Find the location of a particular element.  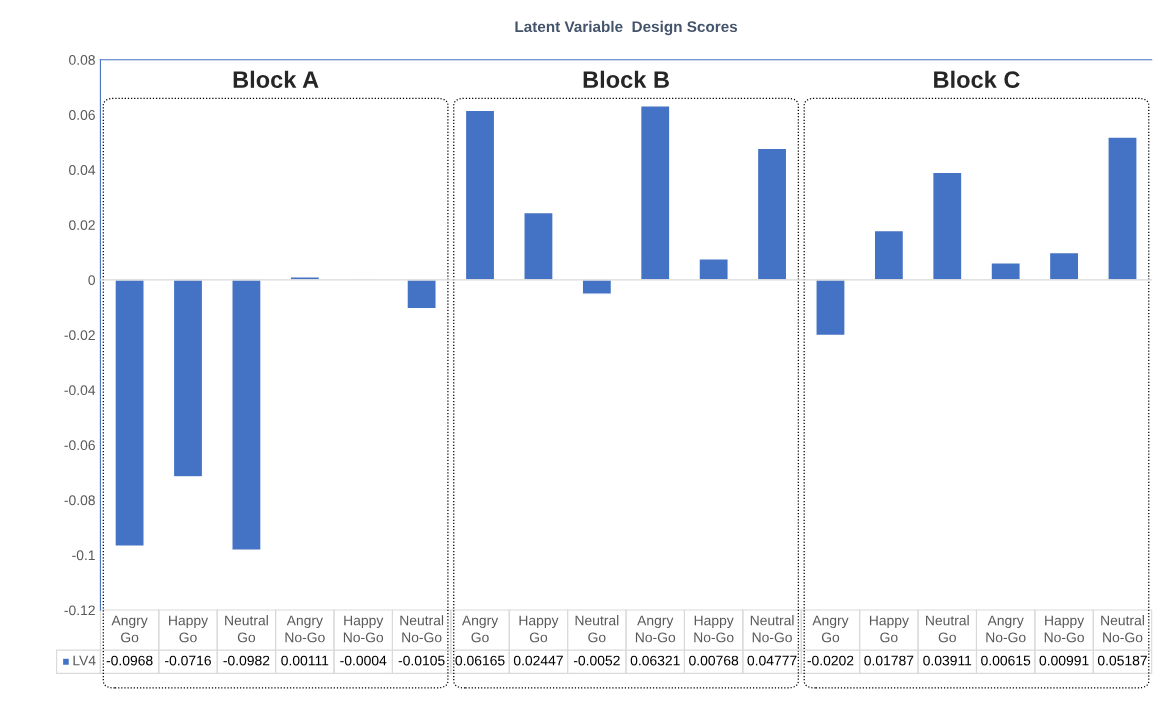

data-label: 0.06165 is located at coordinates (480, 660).